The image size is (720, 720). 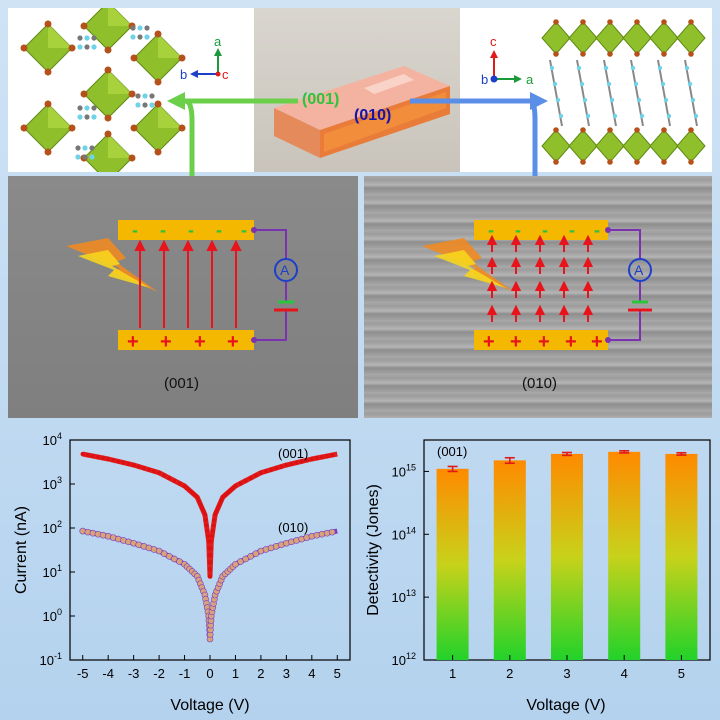 I want to click on axis-label-c-right: c, so click(x=493, y=41).